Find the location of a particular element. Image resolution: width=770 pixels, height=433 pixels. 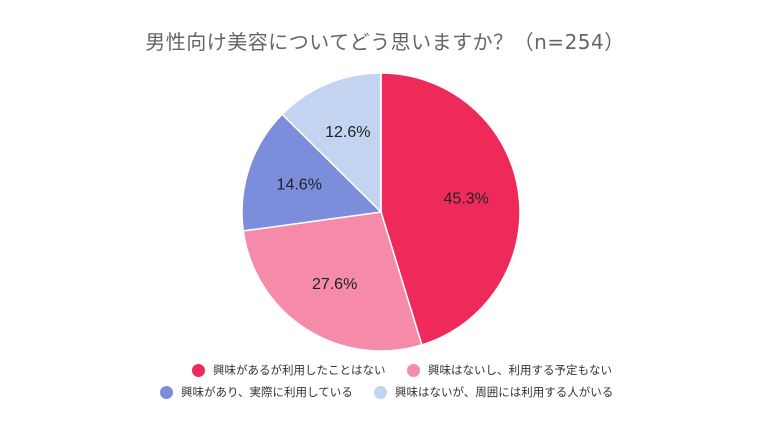

legend-label: 興味があるが利用したことはない is located at coordinates (299, 370).